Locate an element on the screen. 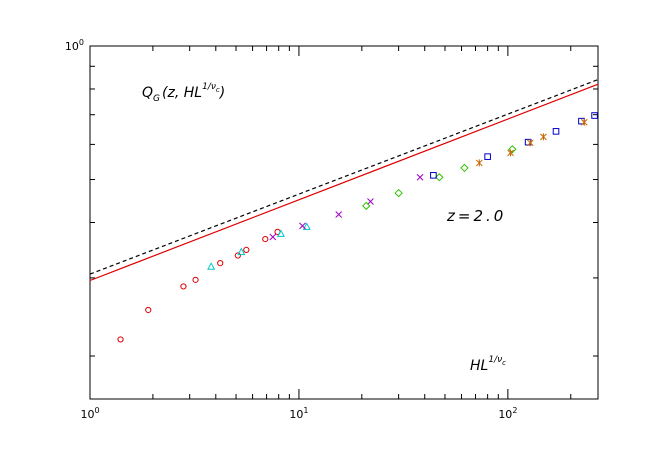 The width and height of the screenshot is (654, 461). parameter-annotation: z=2.0 is located at coordinates (476, 216).